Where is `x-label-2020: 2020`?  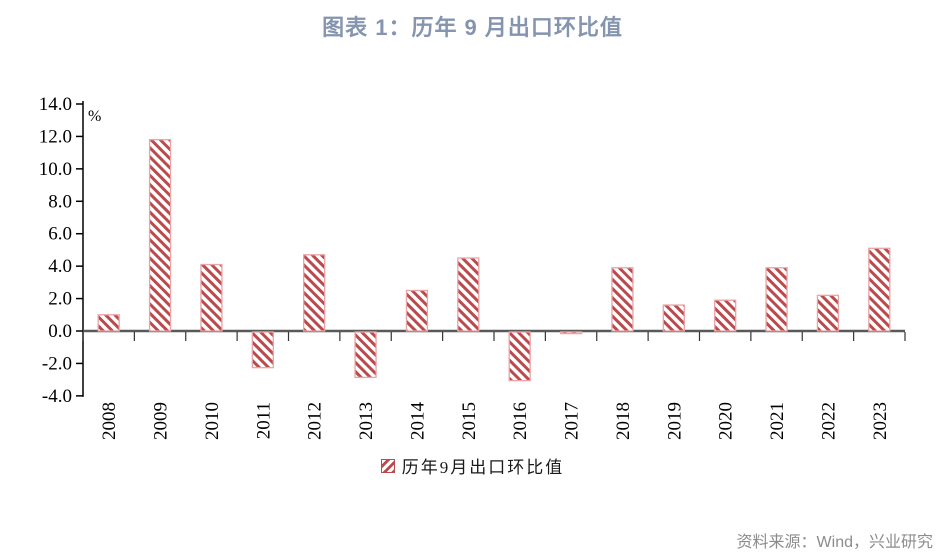
x-label-2020: 2020 is located at coordinates (726, 421).